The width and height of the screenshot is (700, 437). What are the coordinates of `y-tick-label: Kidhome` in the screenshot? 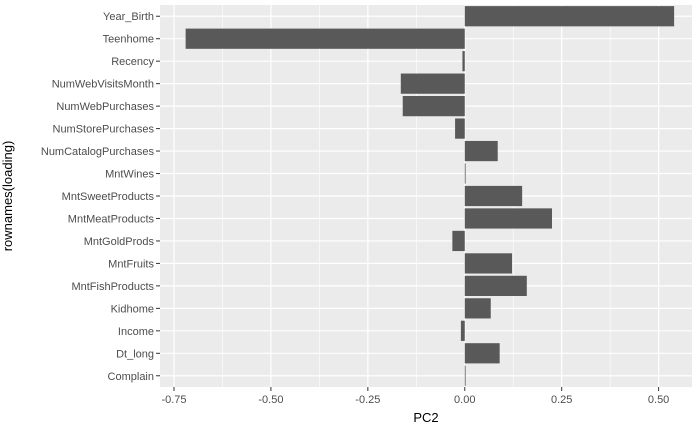 It's located at (132, 309).